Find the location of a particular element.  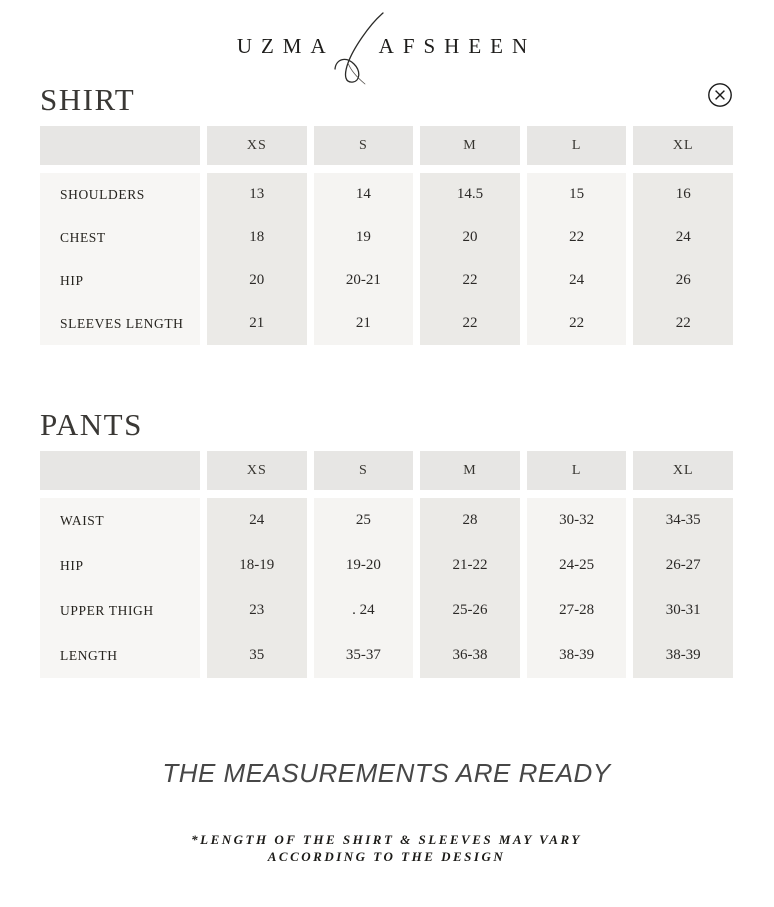

row-label: CHEST is located at coordinates (120, 237).